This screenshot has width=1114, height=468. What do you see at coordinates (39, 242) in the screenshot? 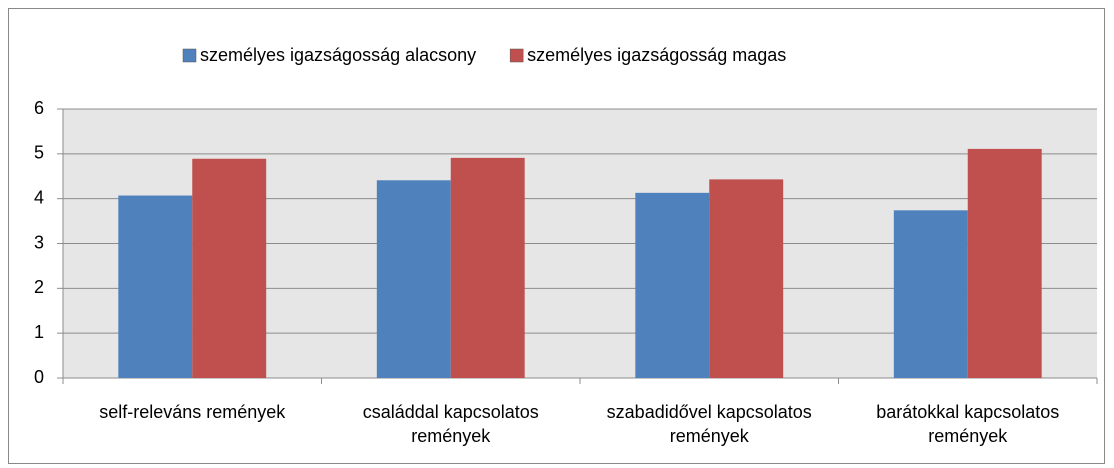
I see `y-tick-label: 3` at bounding box center [39, 242].